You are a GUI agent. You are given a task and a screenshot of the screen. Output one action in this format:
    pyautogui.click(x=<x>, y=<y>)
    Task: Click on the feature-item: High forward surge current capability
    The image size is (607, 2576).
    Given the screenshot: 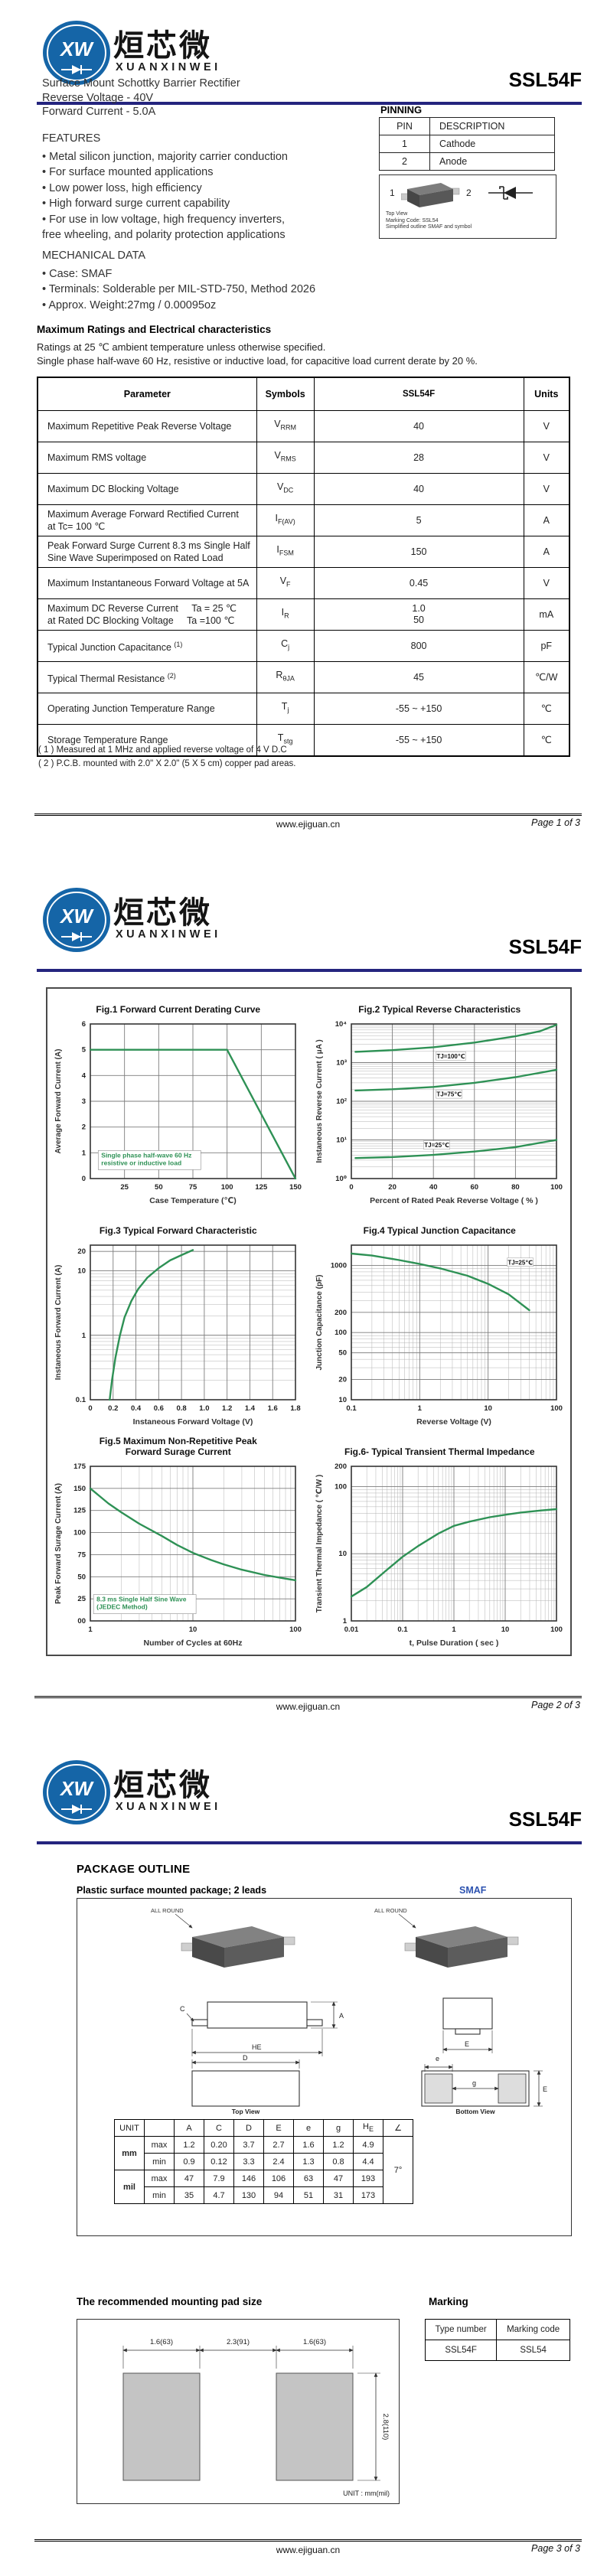 What is the action you would take?
    pyautogui.click(x=203, y=204)
    